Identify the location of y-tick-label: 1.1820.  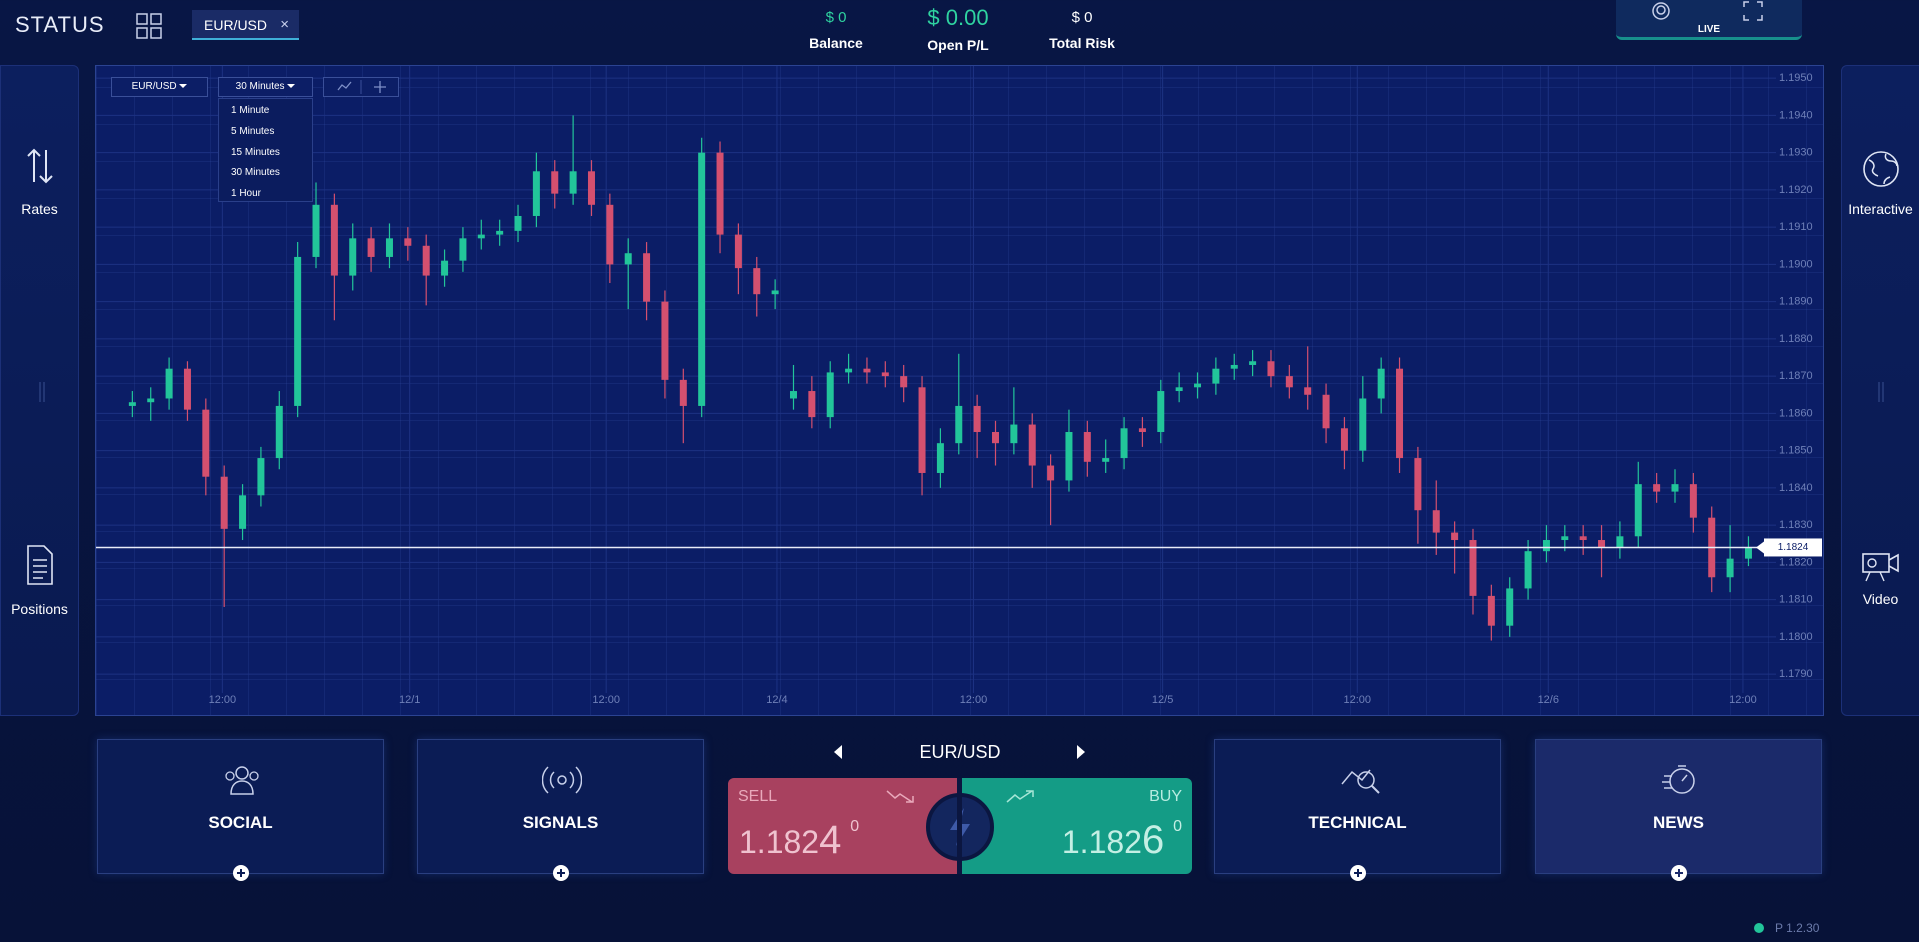
(1796, 562).